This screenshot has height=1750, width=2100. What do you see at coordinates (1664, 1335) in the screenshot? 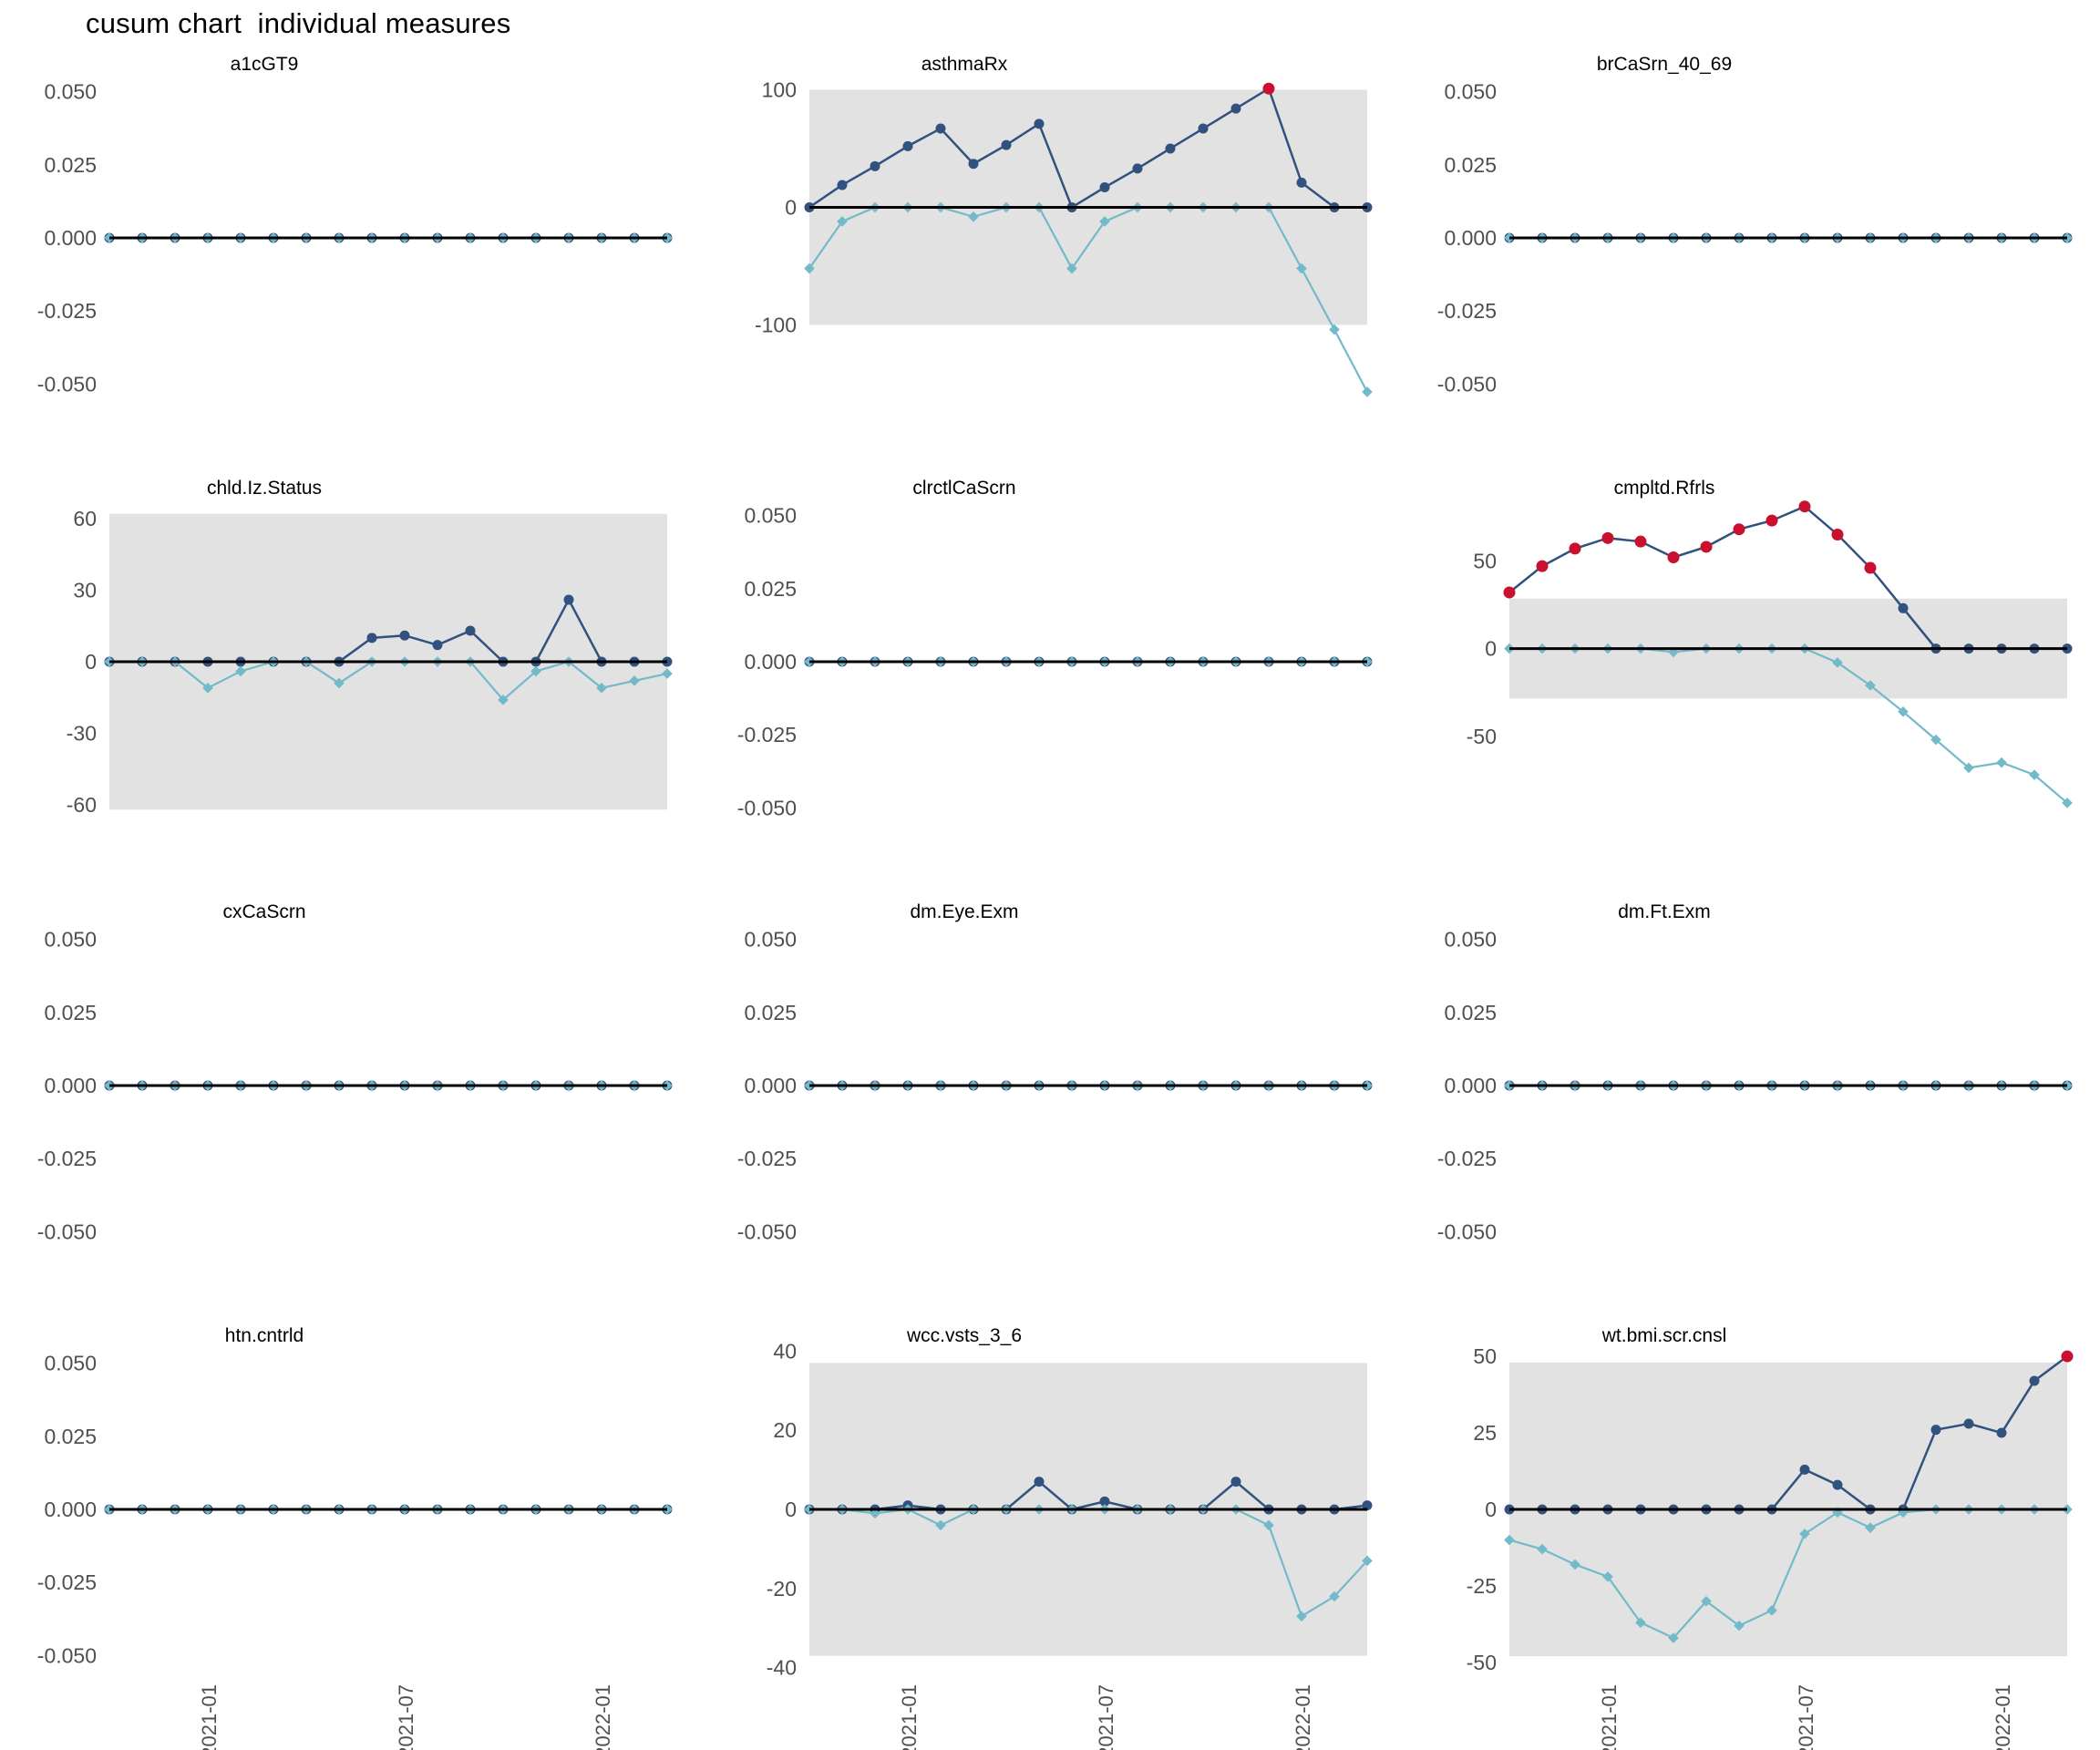
I see `panel-title: wt.bmi.scr.cnsl` at bounding box center [1664, 1335].